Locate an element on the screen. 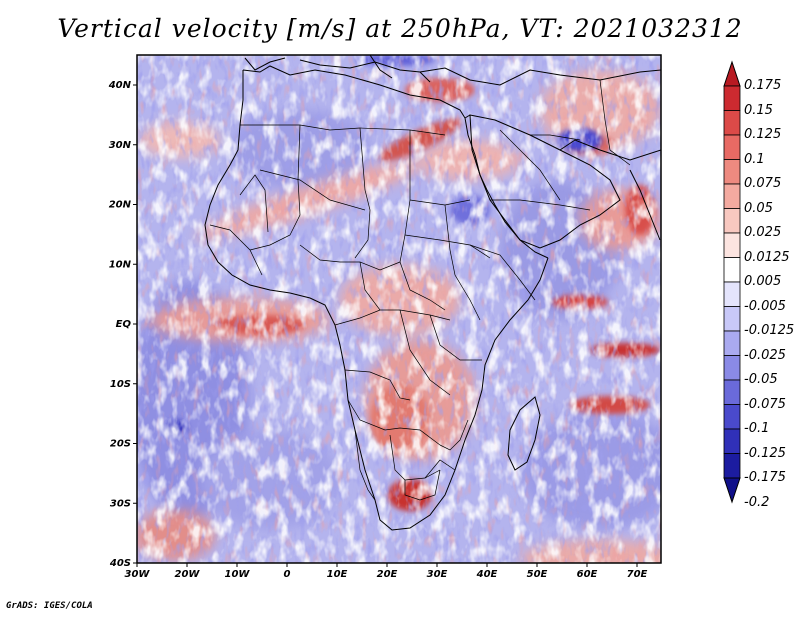 This screenshot has width=800, height=618. x-tick-label: 20W is located at coordinates (188, 574).